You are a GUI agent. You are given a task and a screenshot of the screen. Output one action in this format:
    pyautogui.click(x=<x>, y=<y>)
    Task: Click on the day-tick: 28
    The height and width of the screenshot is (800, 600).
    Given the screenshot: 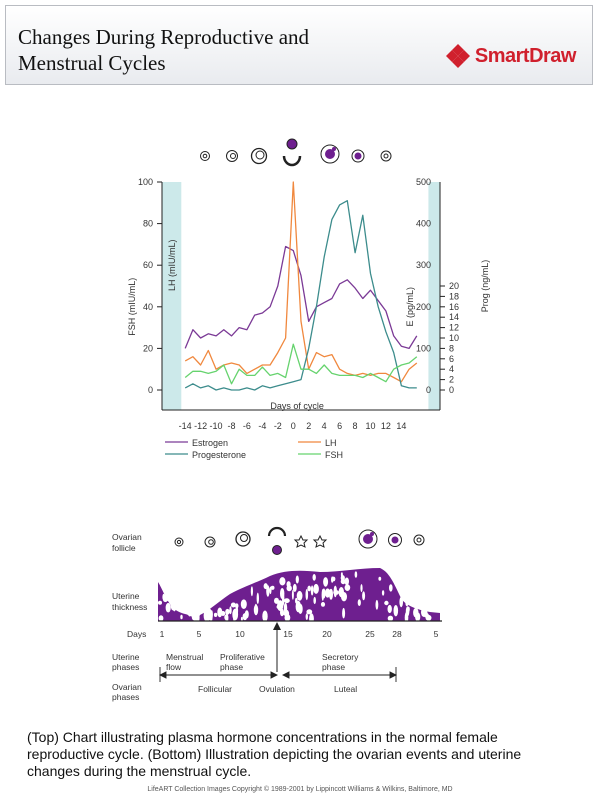 What is the action you would take?
    pyautogui.click(x=397, y=634)
    